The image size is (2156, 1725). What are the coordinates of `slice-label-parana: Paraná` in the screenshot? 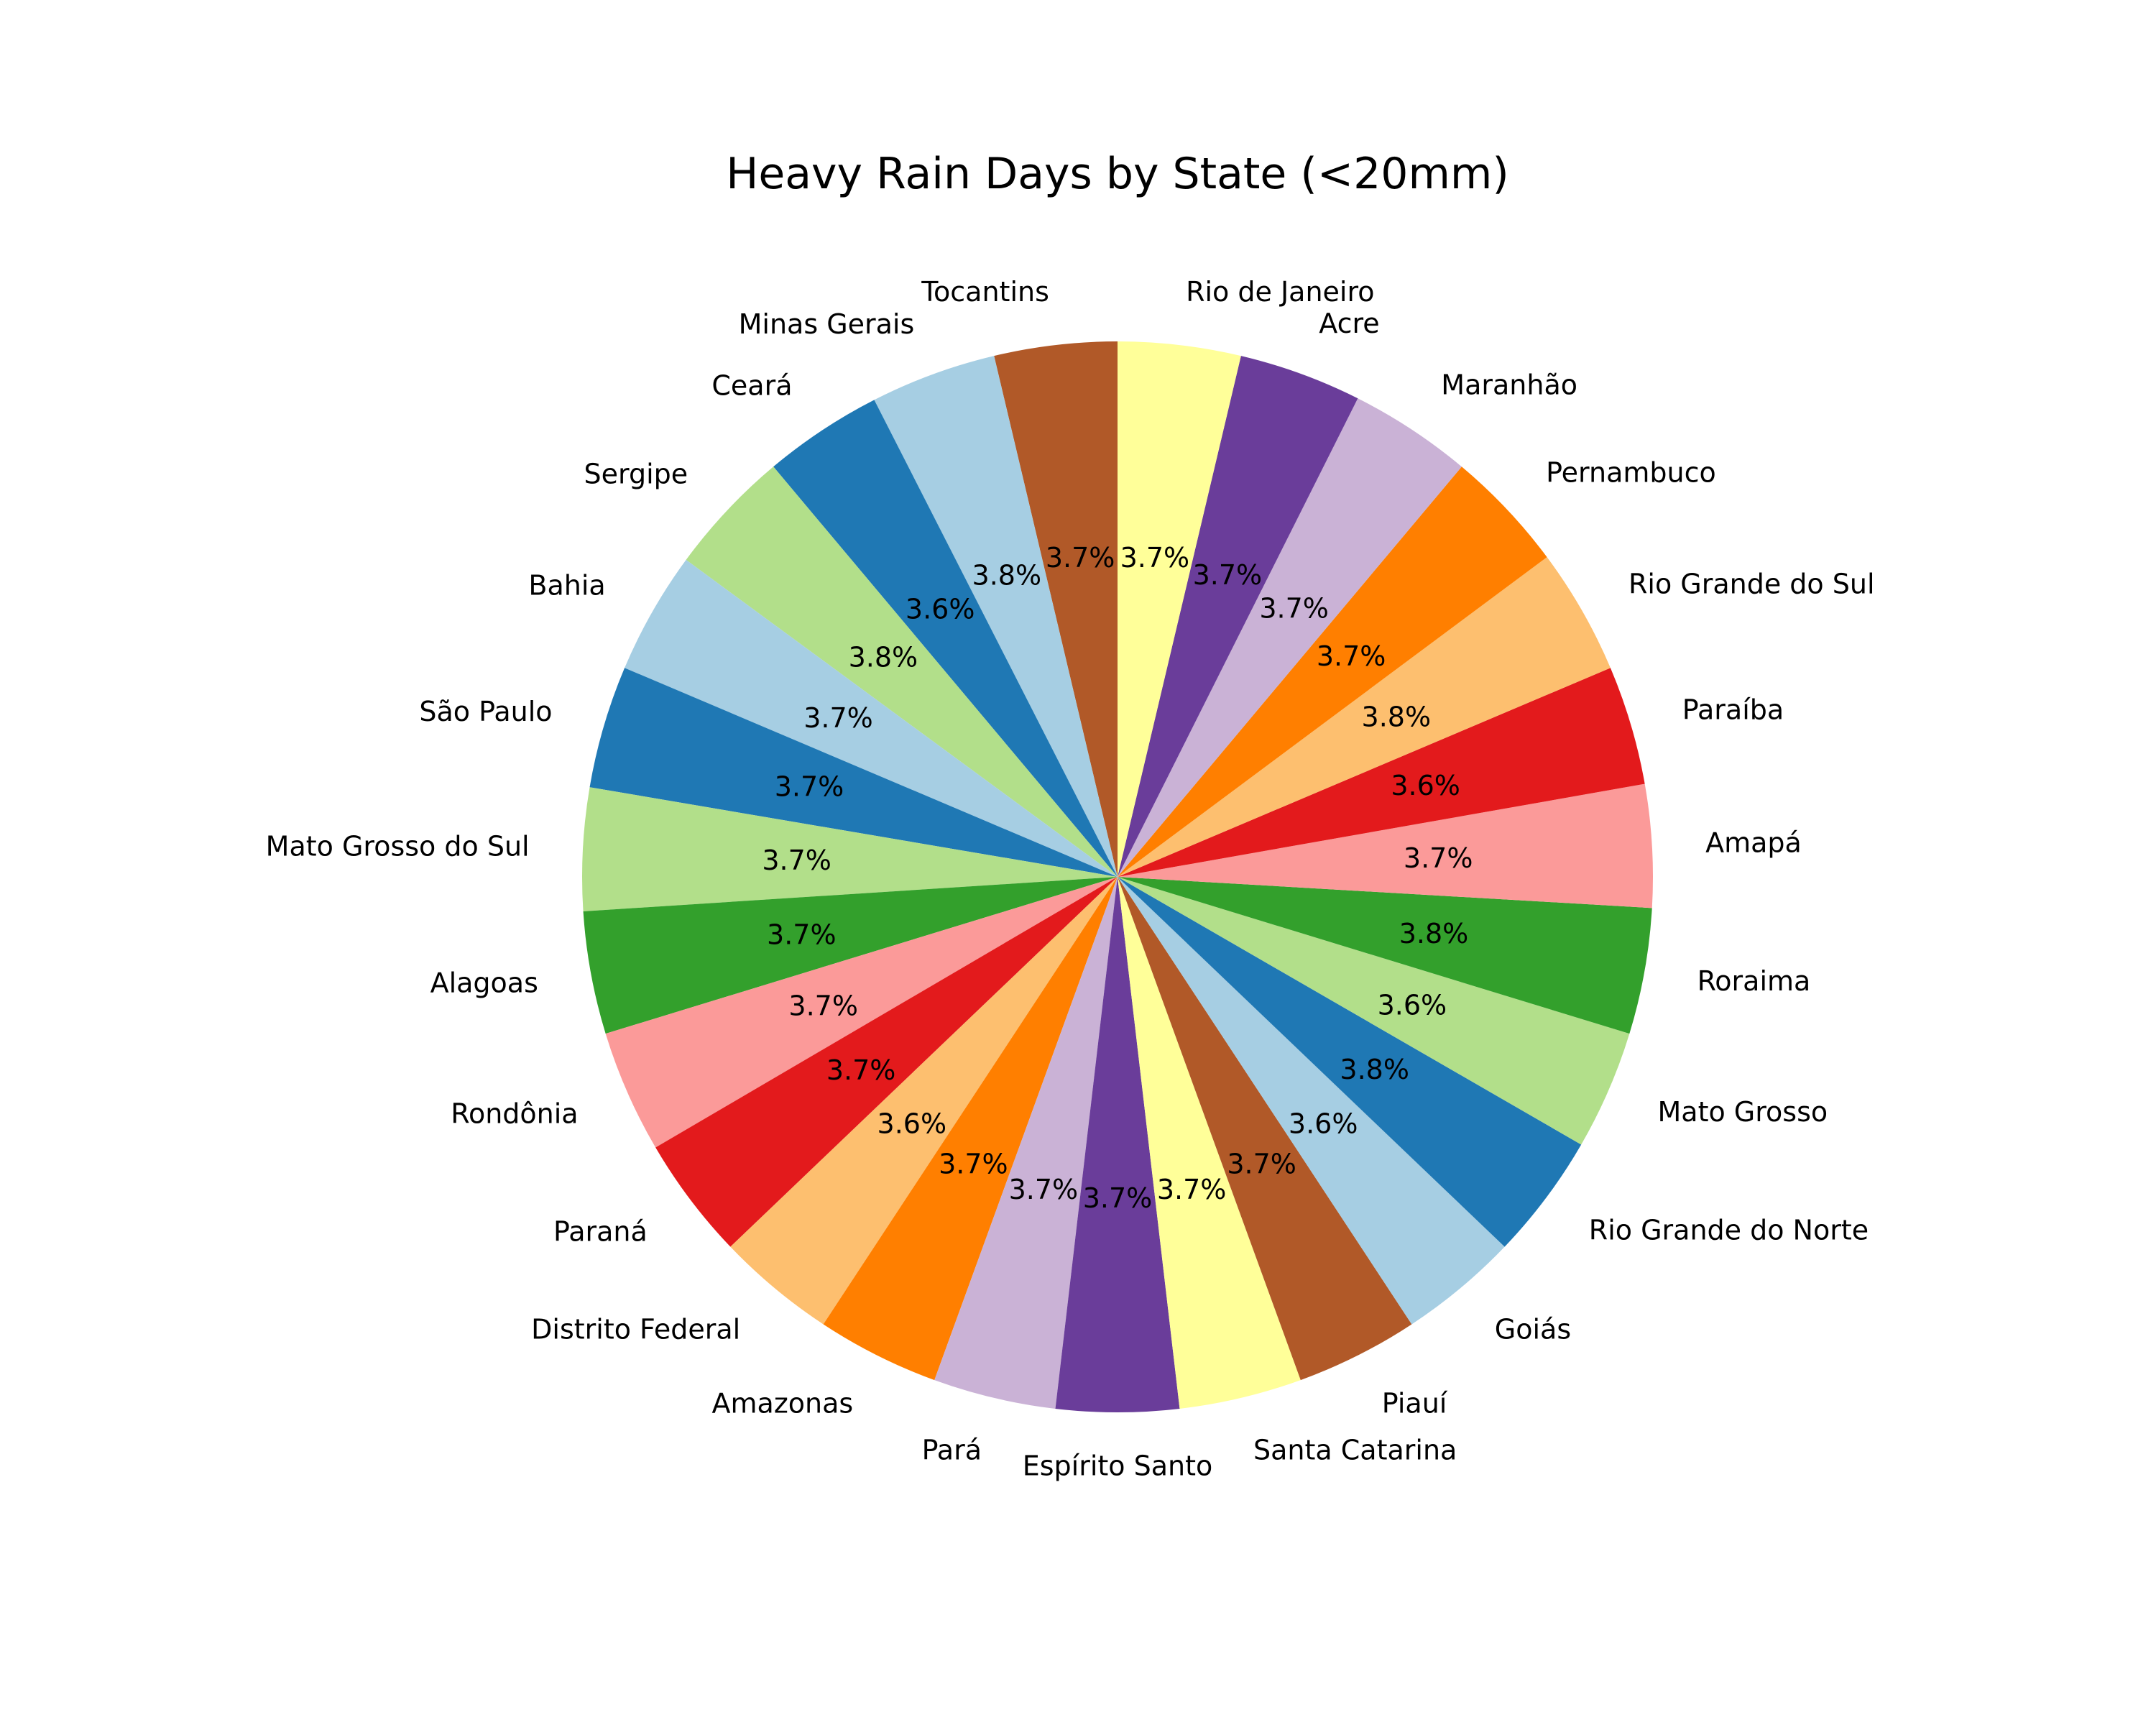 It's located at (600, 1232).